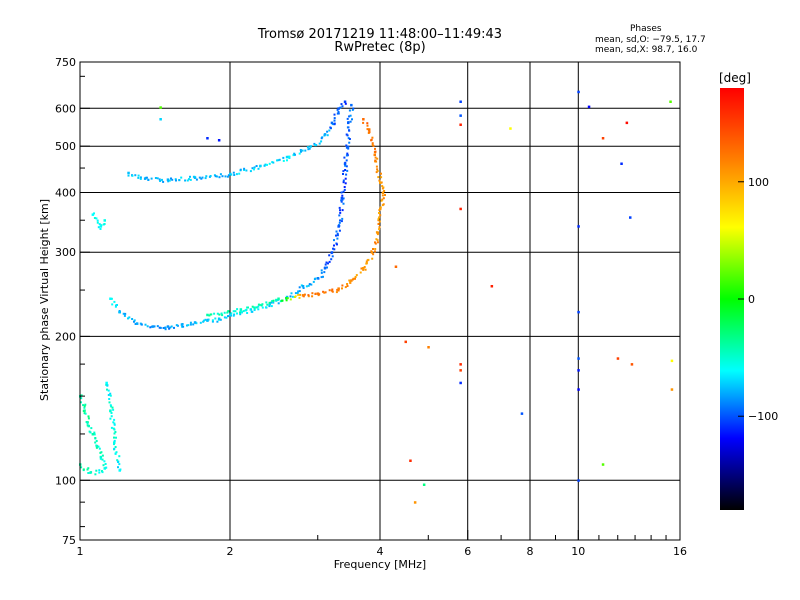  I want to click on x-tick-label: 16, so click(680, 551).